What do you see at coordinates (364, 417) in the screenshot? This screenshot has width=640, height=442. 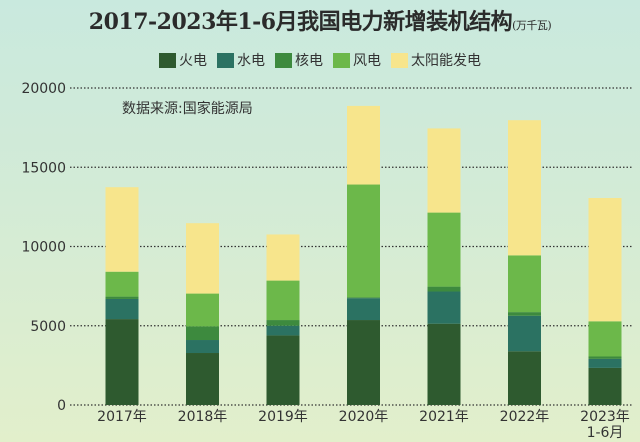 I see `x-tick-label: 2020年` at bounding box center [364, 417].